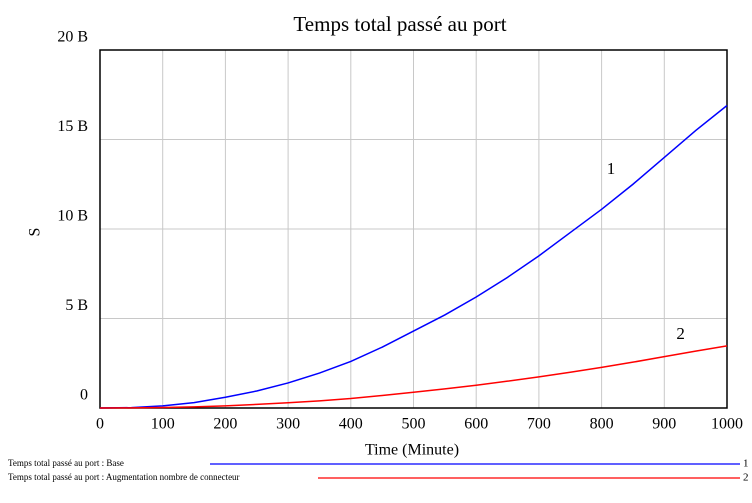 The image size is (752, 503). What do you see at coordinates (414, 424) in the screenshot?
I see `x-tick-label: 500` at bounding box center [414, 424].